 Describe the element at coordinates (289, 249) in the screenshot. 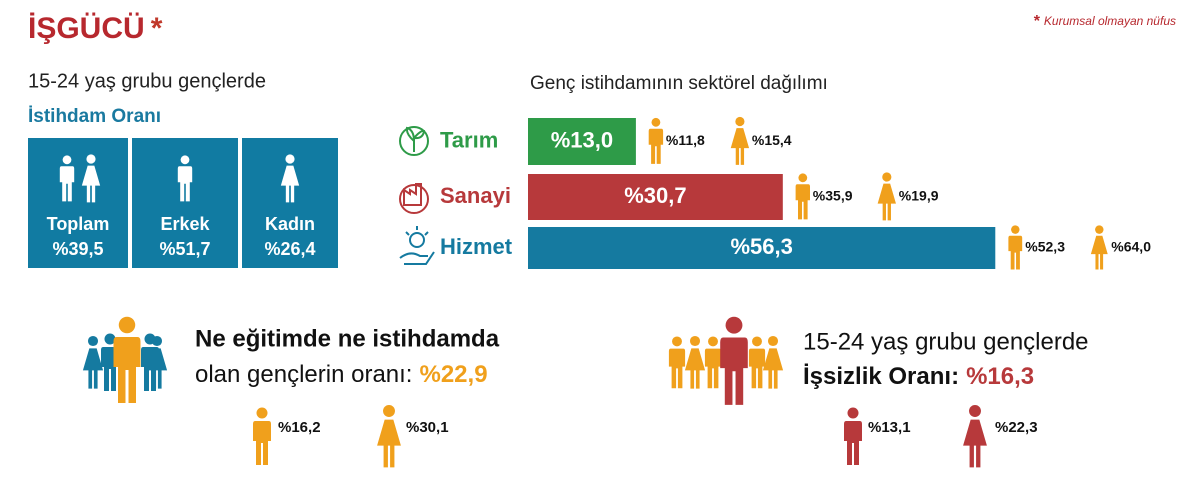

I see `employment-value: %26,4` at that location.